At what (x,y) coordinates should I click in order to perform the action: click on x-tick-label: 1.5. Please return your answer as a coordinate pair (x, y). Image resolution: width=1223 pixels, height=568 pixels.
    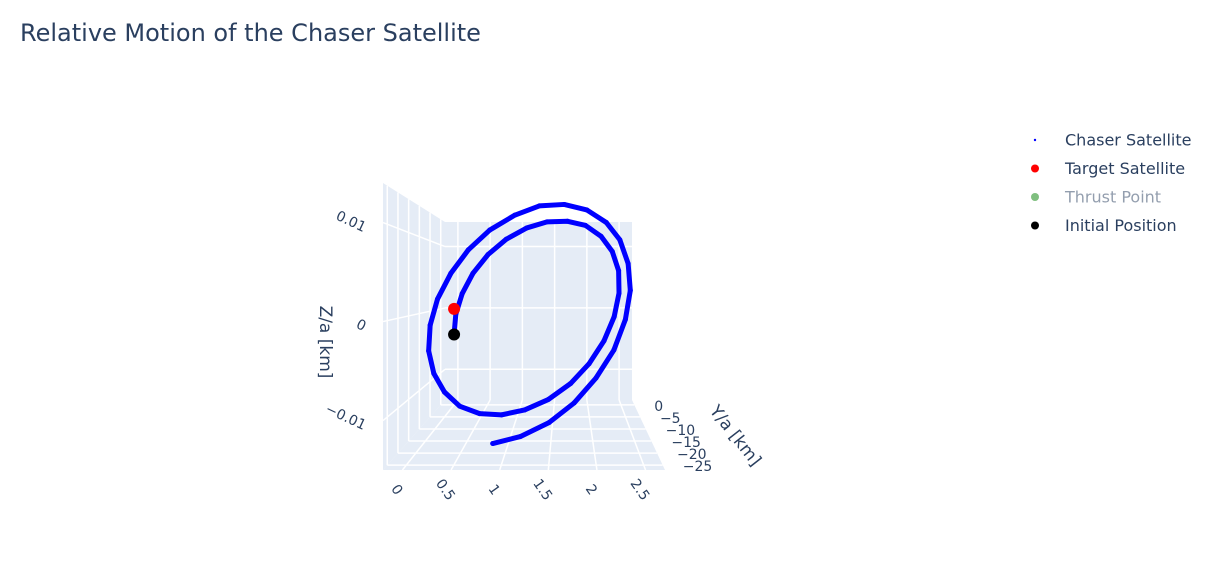
    Looking at the image, I should click on (542, 489).